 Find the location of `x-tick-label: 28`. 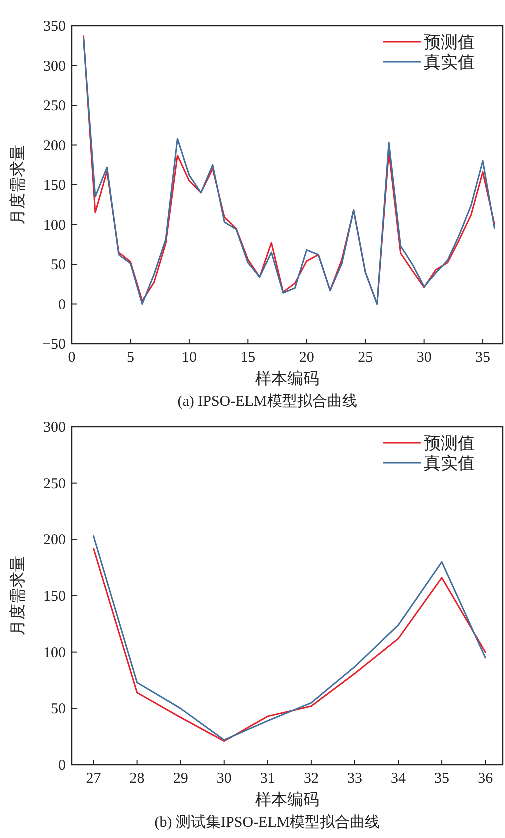

x-tick-label: 28 is located at coordinates (137, 779).